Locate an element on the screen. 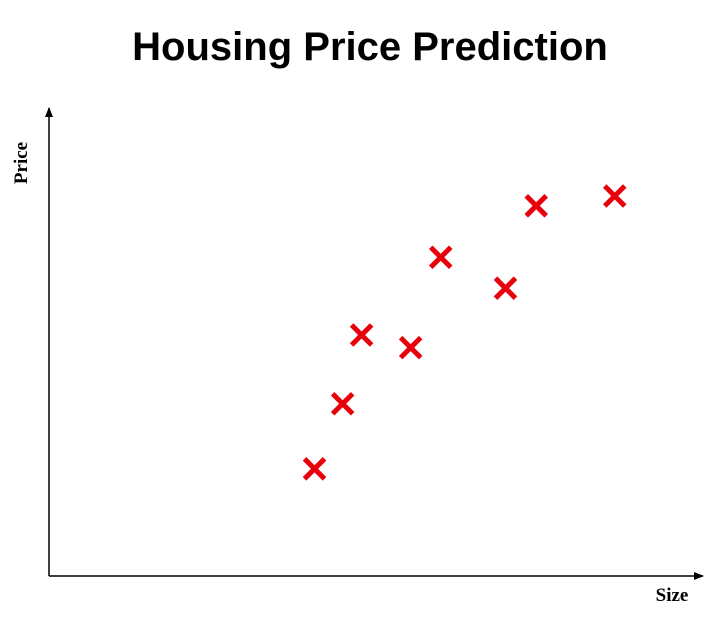  chart-title: Housing Price Prediction is located at coordinates (370, 47).